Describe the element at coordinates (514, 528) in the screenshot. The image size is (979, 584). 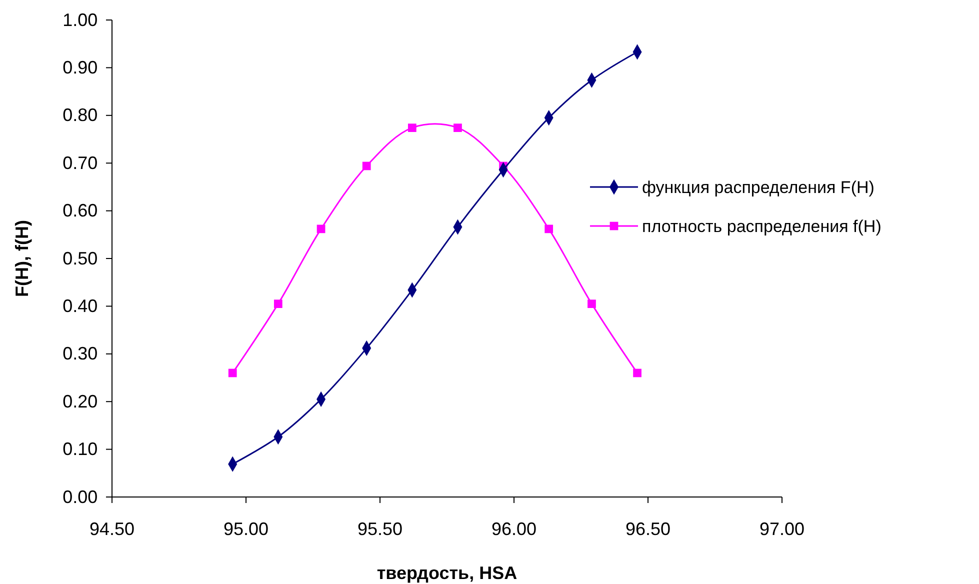
I see `x-tick-label: 96.00` at that location.